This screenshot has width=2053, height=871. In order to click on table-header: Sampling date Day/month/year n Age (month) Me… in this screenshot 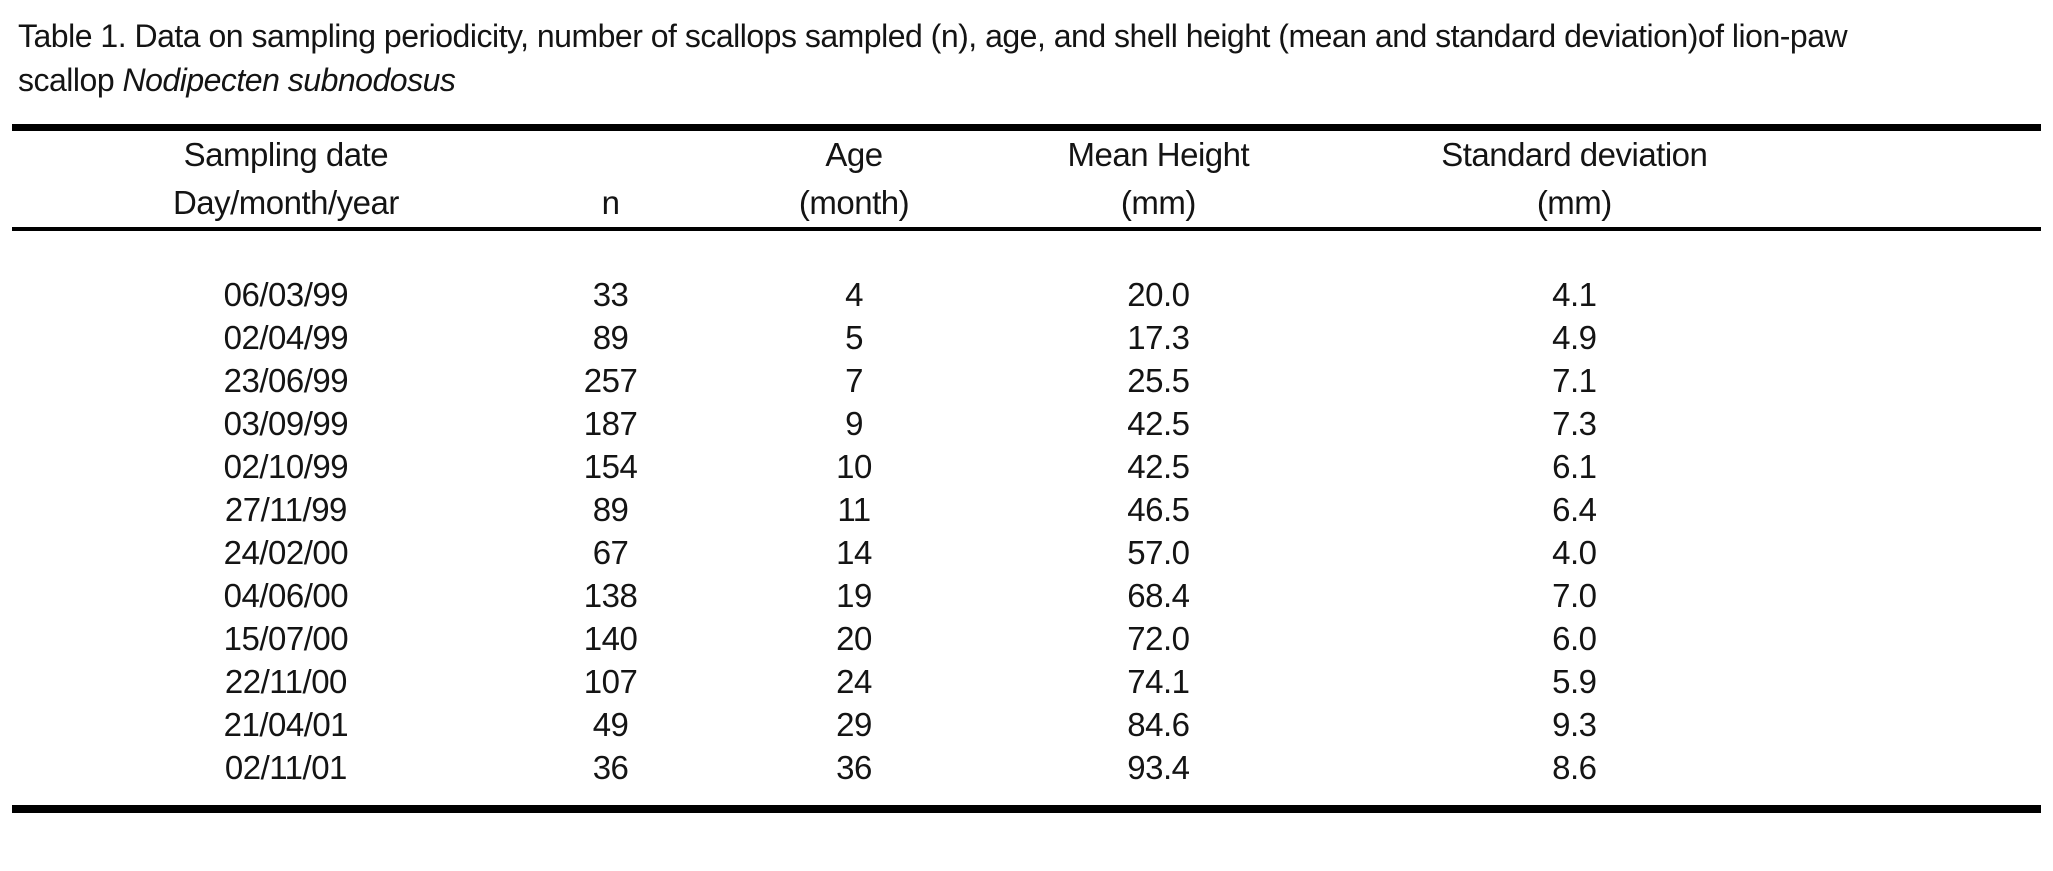, I will do `click(1026, 179)`.